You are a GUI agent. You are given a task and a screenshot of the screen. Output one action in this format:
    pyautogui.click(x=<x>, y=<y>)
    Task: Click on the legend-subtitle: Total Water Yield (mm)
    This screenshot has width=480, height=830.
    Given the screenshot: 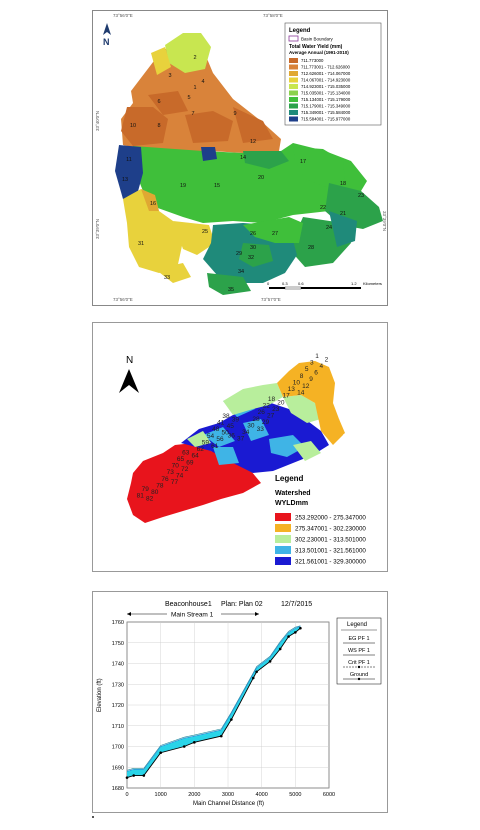 What is the action you would take?
    pyautogui.click(x=316, y=47)
    